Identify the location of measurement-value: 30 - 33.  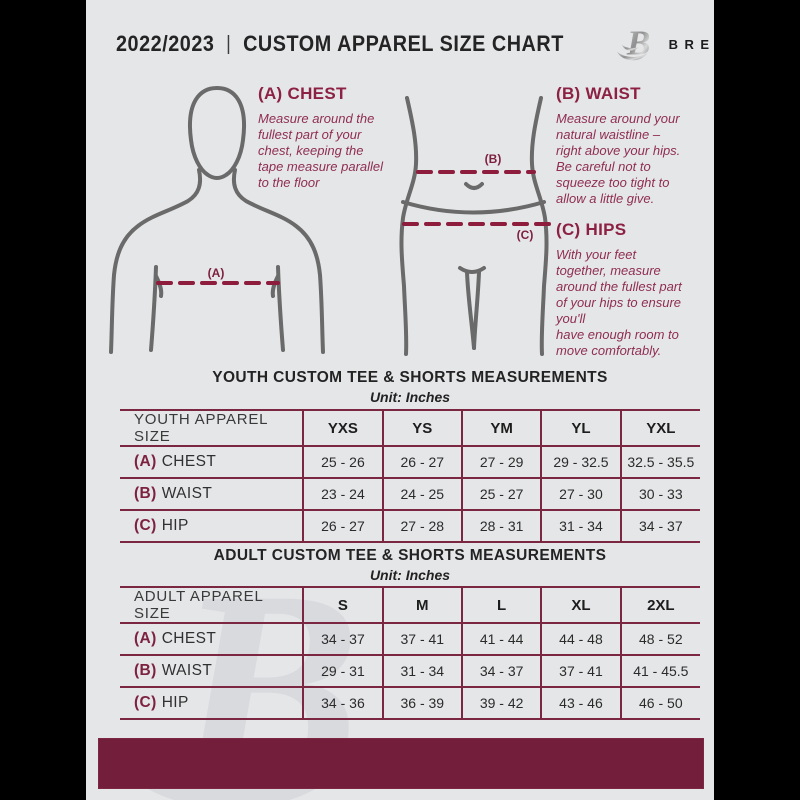
(659, 493).